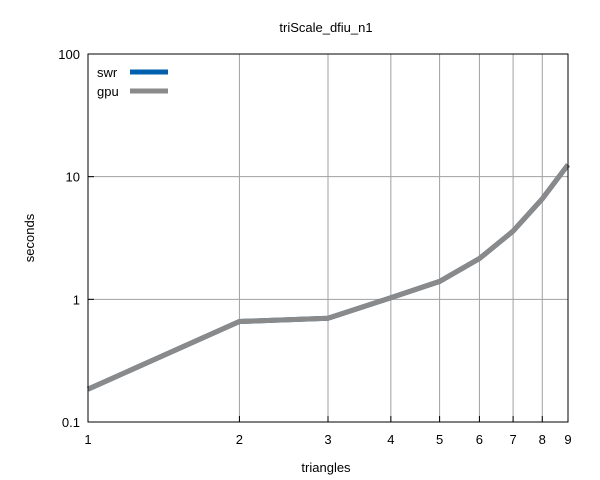 This screenshot has height=480, width=600. I want to click on y-tick-label: 10, so click(73, 177).